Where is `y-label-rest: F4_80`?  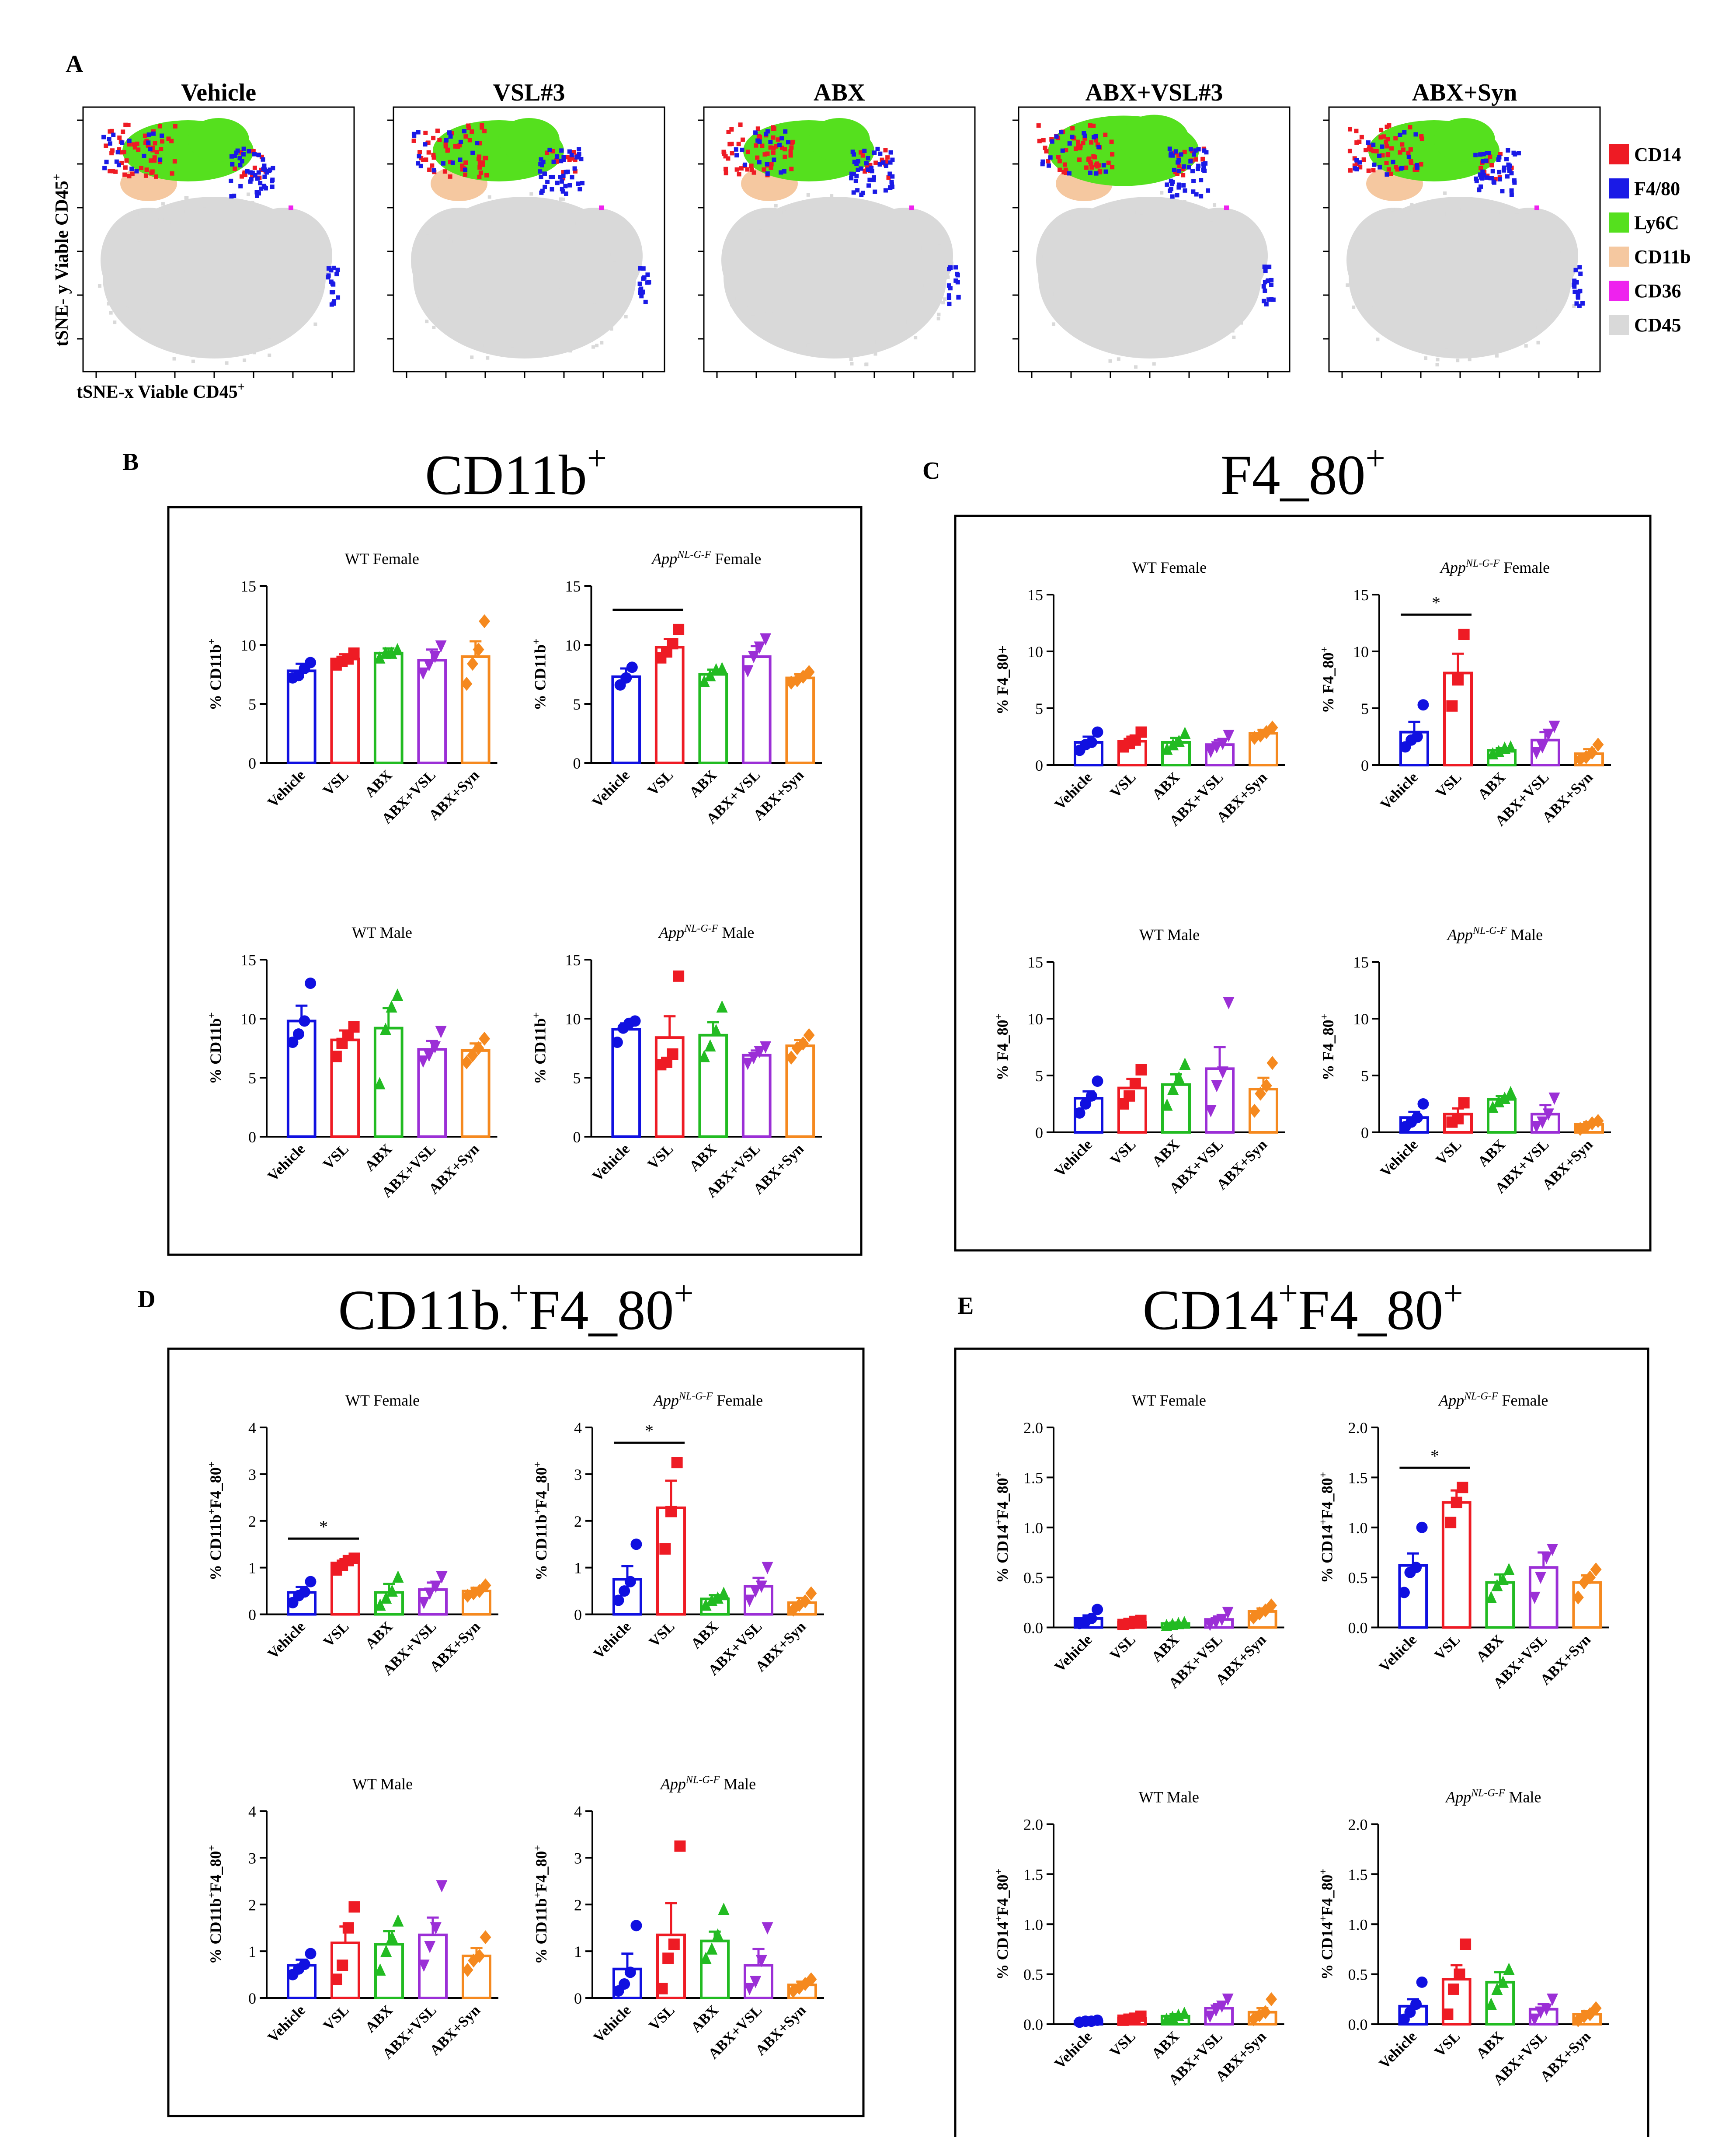
y-label-rest: F4_80 is located at coordinates (541, 1487).